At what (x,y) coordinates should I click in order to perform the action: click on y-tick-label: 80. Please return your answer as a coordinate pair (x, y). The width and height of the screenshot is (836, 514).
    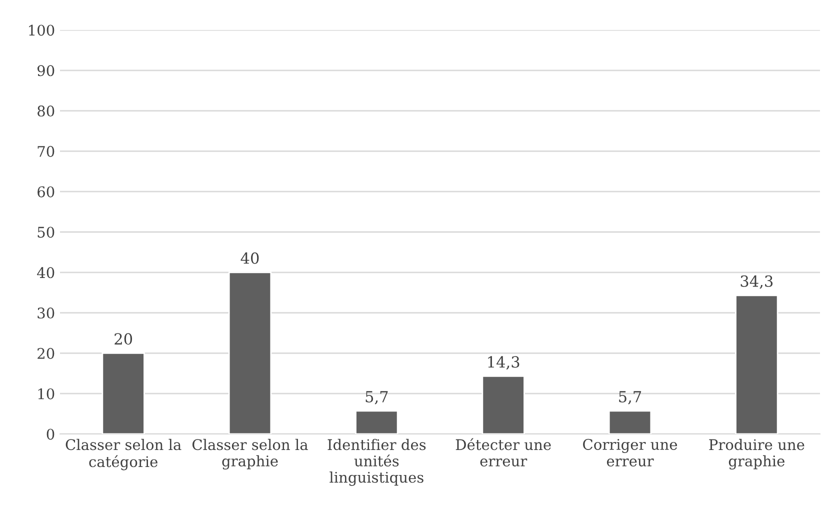
    Looking at the image, I should click on (46, 111).